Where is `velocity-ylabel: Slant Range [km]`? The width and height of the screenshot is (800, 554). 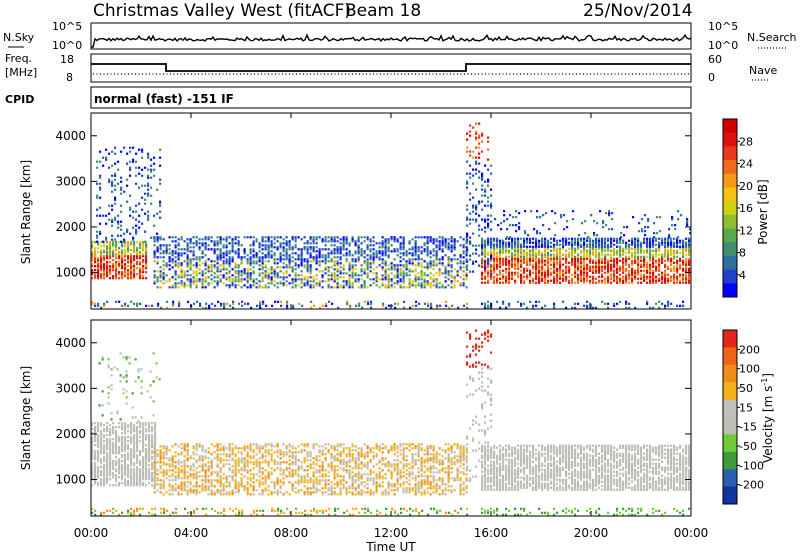
velocity-ylabel: Slant Range [km] is located at coordinates (26, 418).